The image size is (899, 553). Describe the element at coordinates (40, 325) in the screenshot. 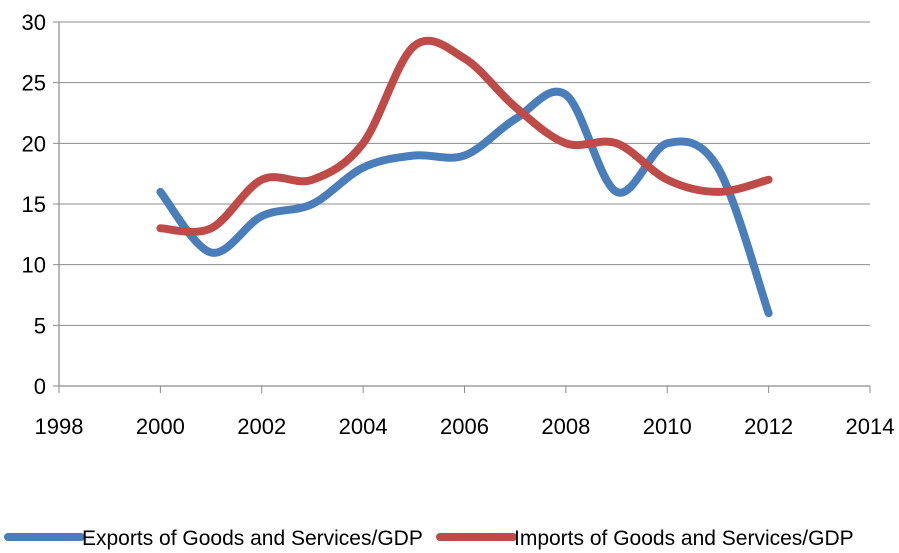

I see `y-tick-label: 5` at that location.